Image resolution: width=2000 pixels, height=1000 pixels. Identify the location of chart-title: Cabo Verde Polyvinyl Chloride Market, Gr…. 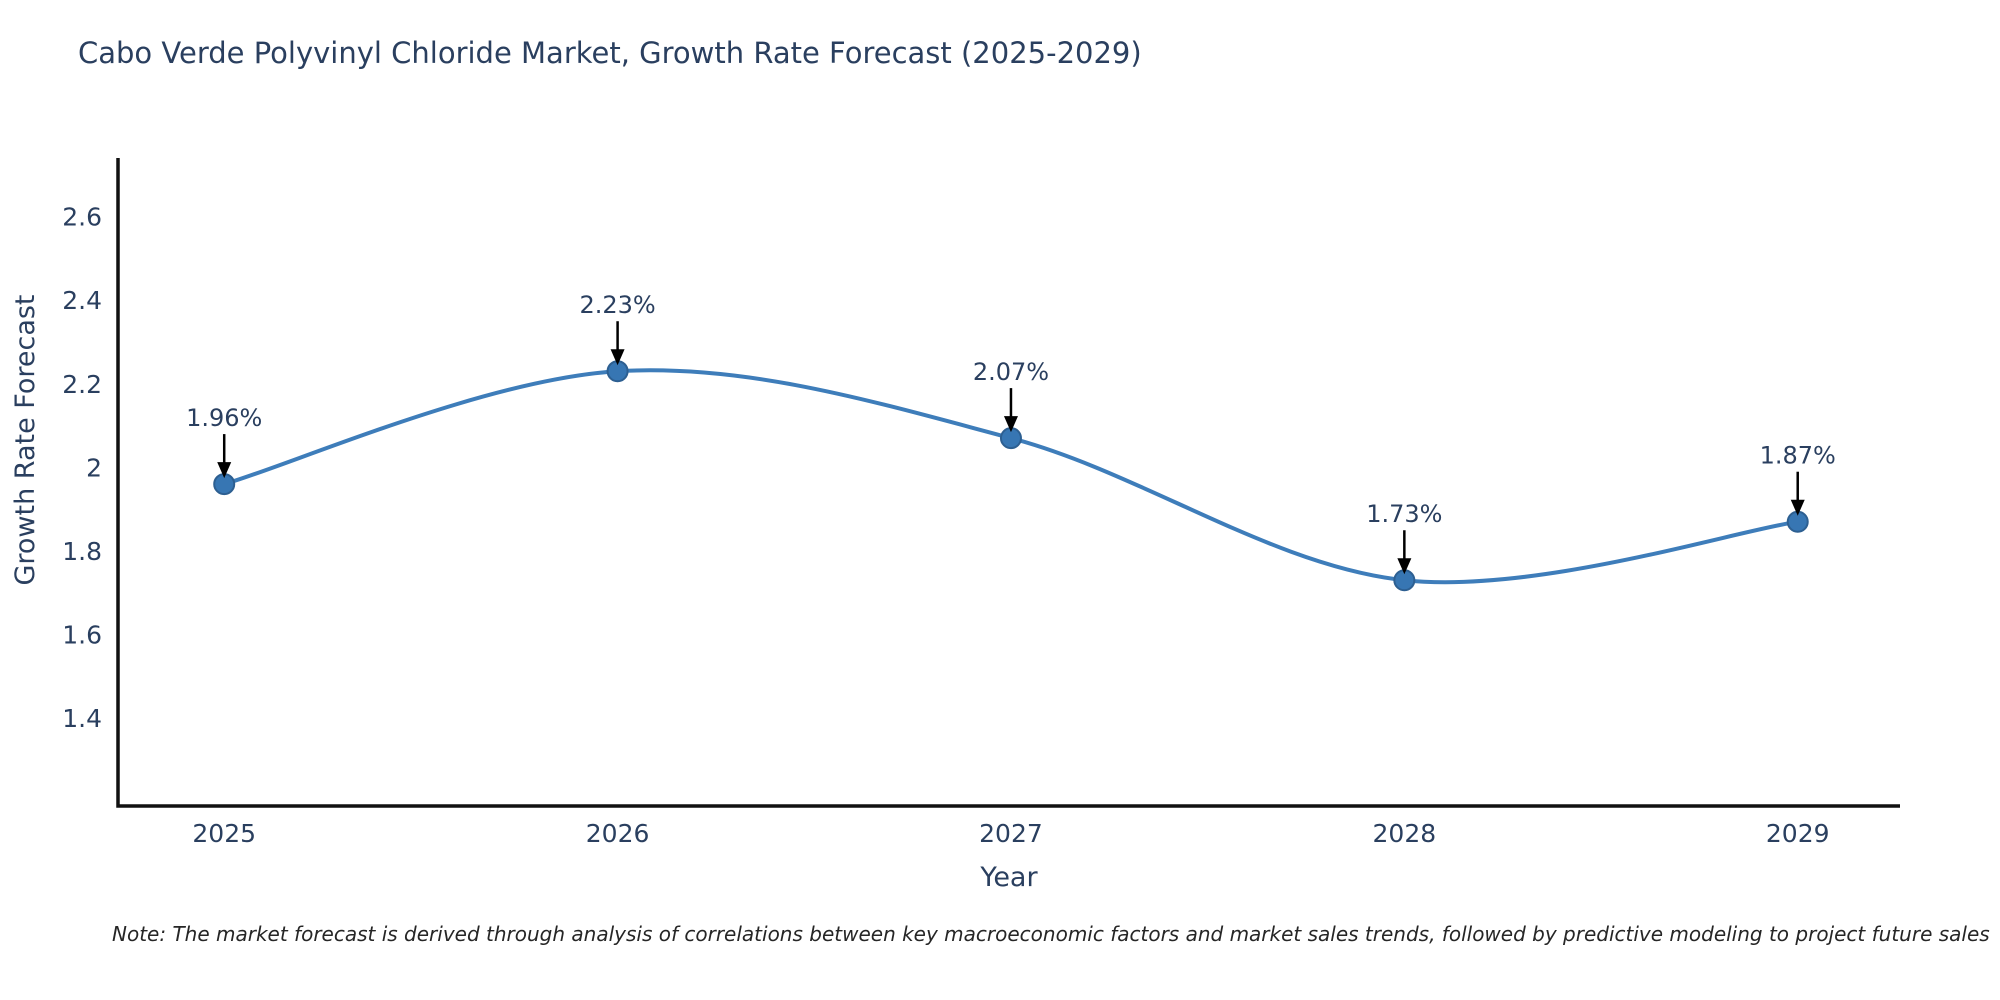
(610, 53).